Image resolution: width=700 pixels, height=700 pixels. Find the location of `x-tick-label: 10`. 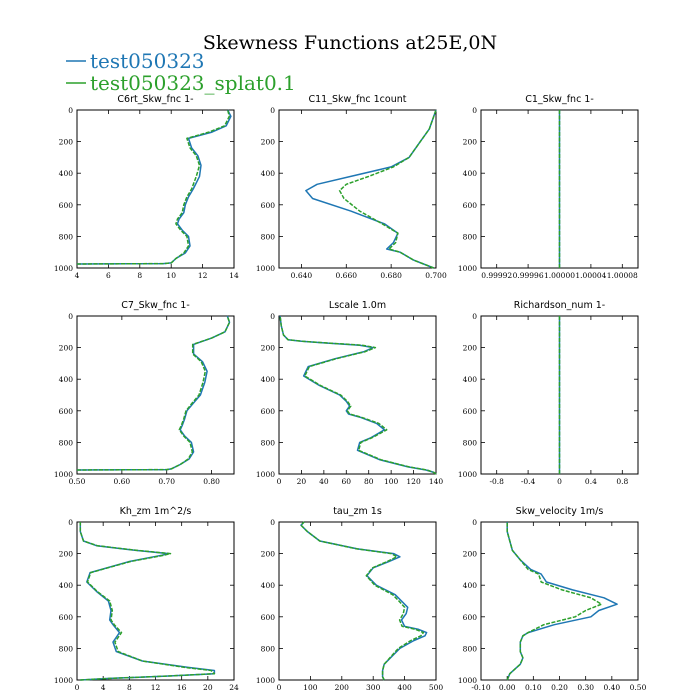

x-tick-label: 10 is located at coordinates (171, 275).